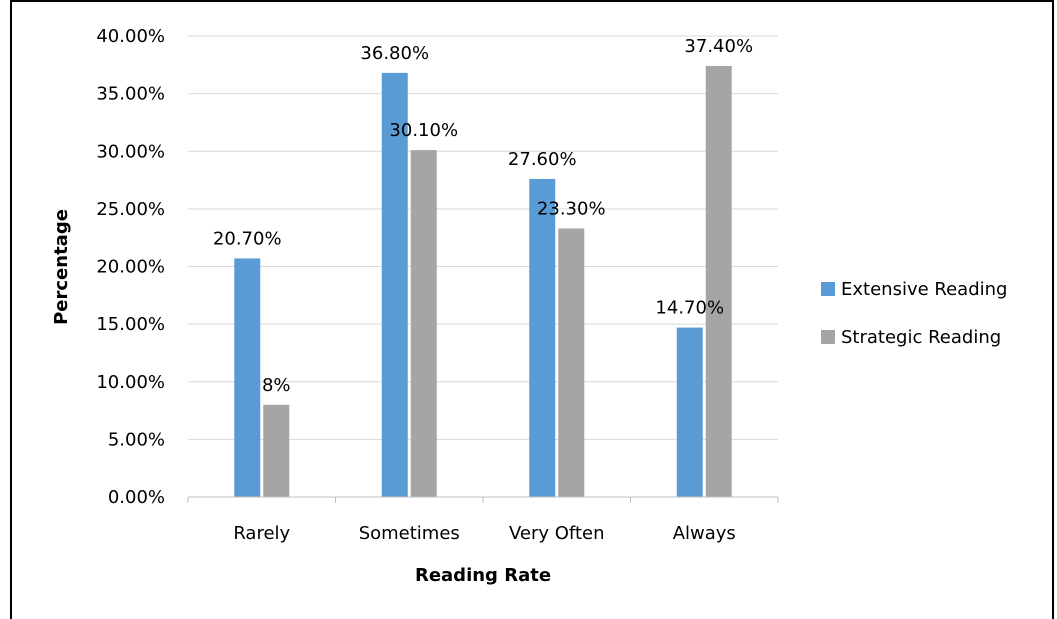 This screenshot has width=1057, height=619. What do you see at coordinates (921, 337) in the screenshot?
I see `legend-label: Strategic Reading` at bounding box center [921, 337].